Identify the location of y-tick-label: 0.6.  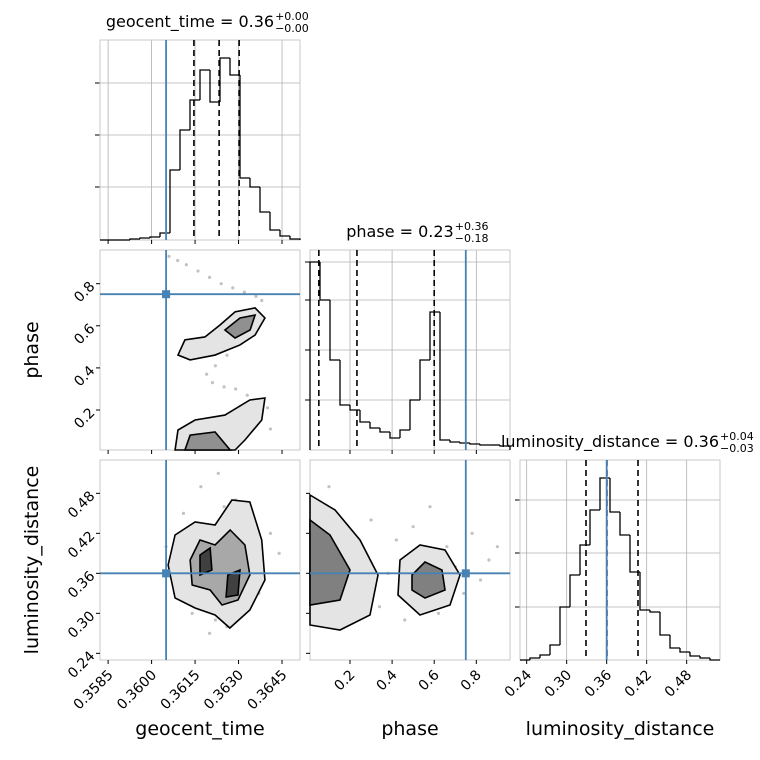
(84, 334).